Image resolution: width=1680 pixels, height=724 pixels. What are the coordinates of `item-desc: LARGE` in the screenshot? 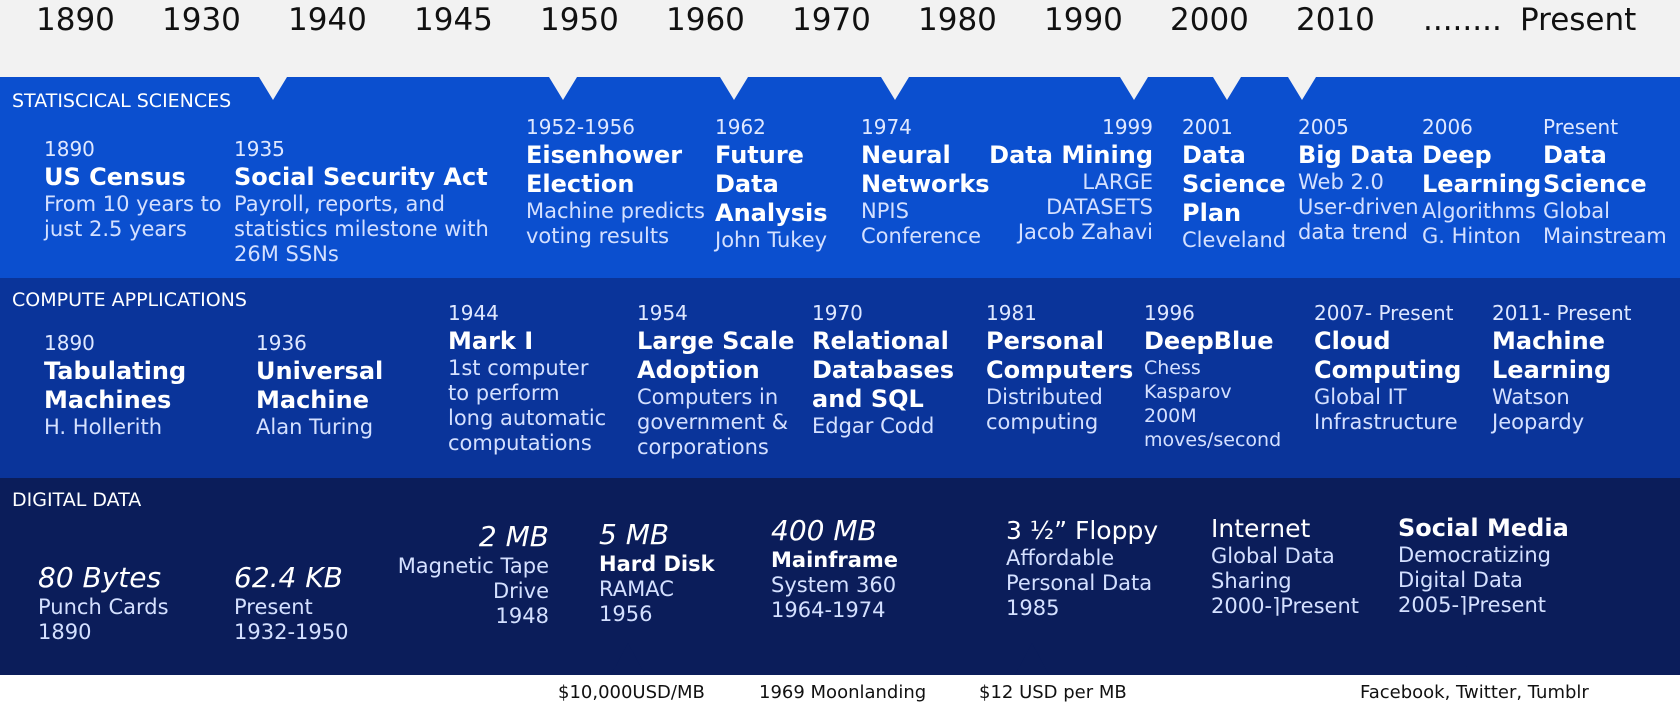 It's located at (1117, 182).